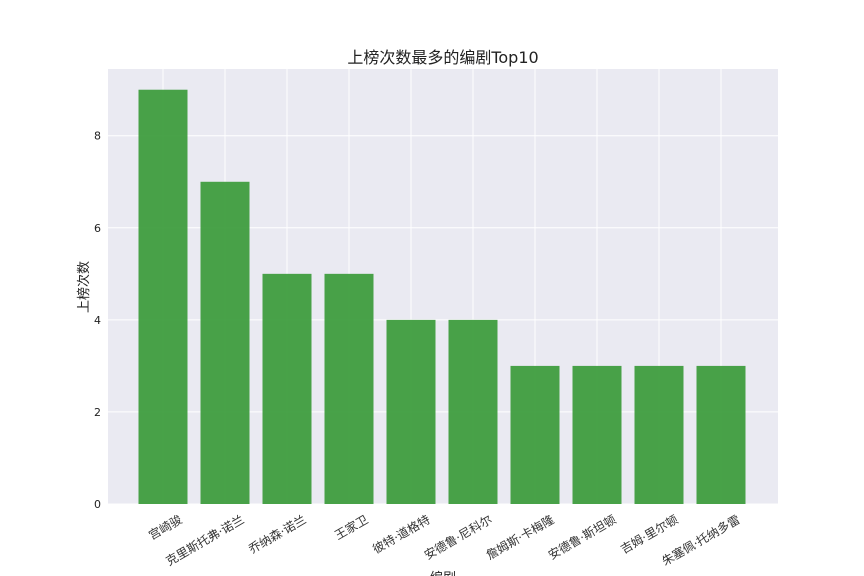  What do you see at coordinates (97, 412) in the screenshot?
I see `y-tick-label: 2` at bounding box center [97, 412].